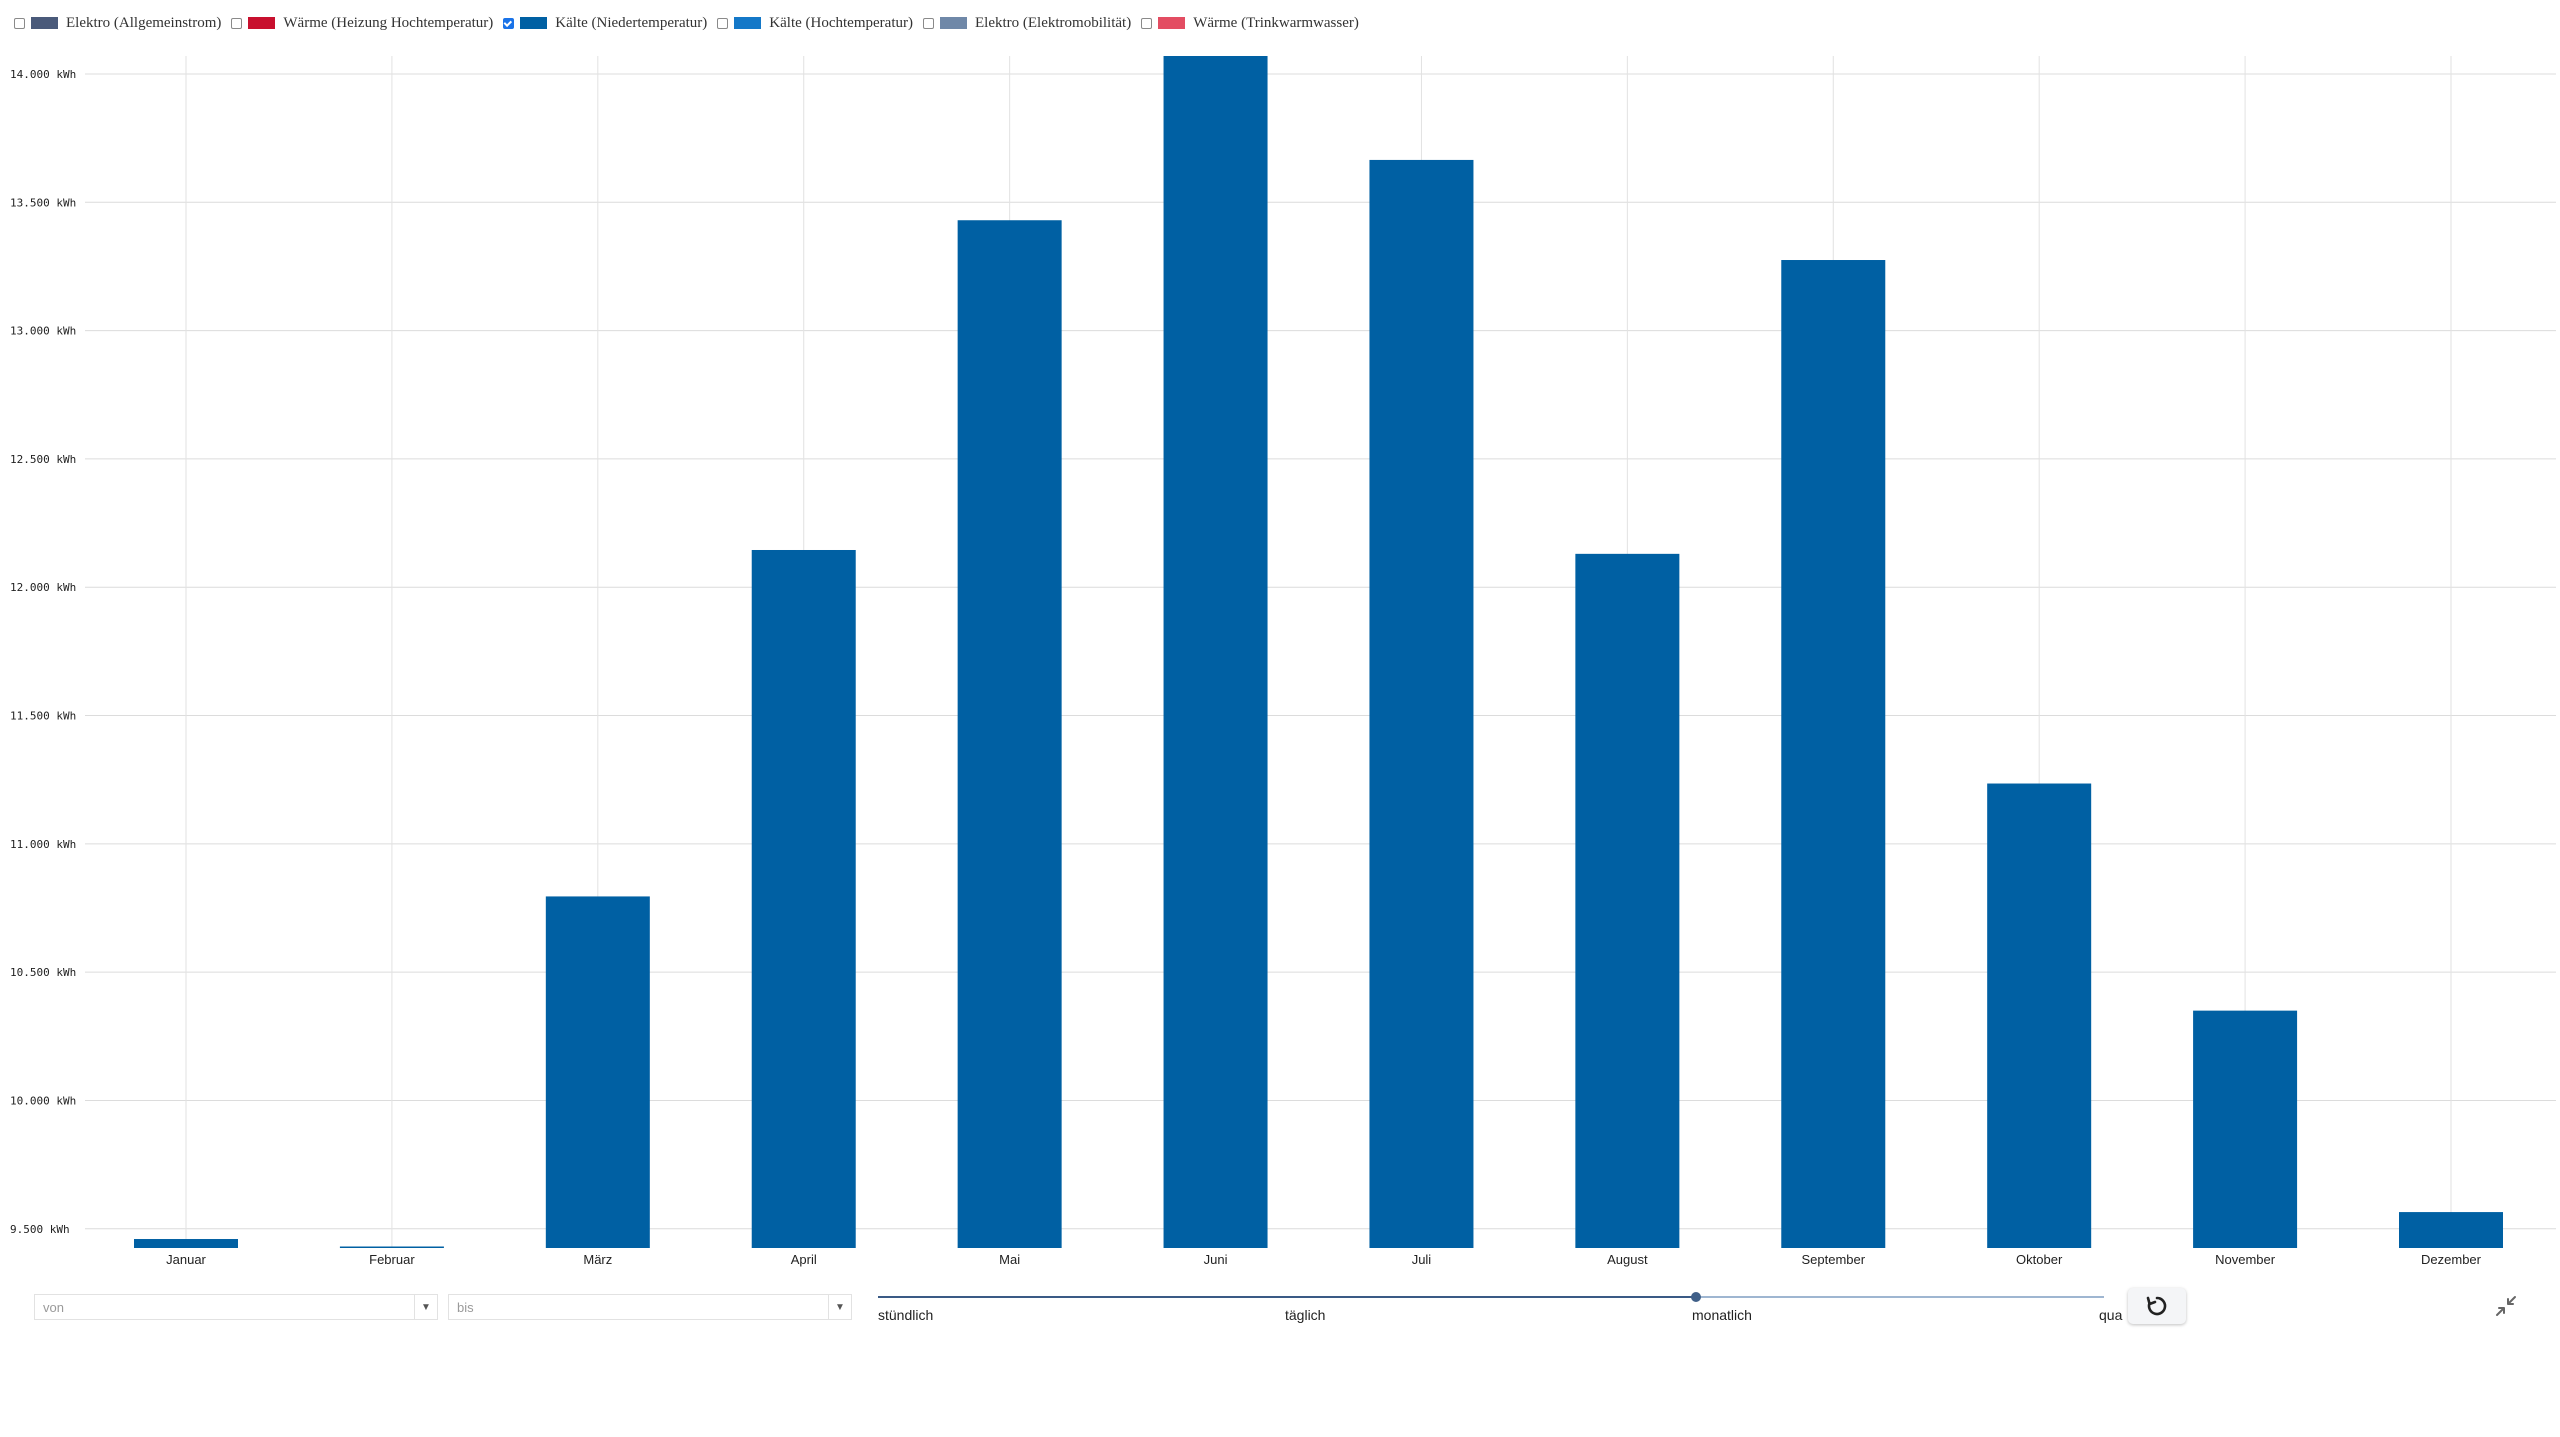 The image size is (2560, 1437). I want to click on x-tick-label: Januar, so click(186, 1259).